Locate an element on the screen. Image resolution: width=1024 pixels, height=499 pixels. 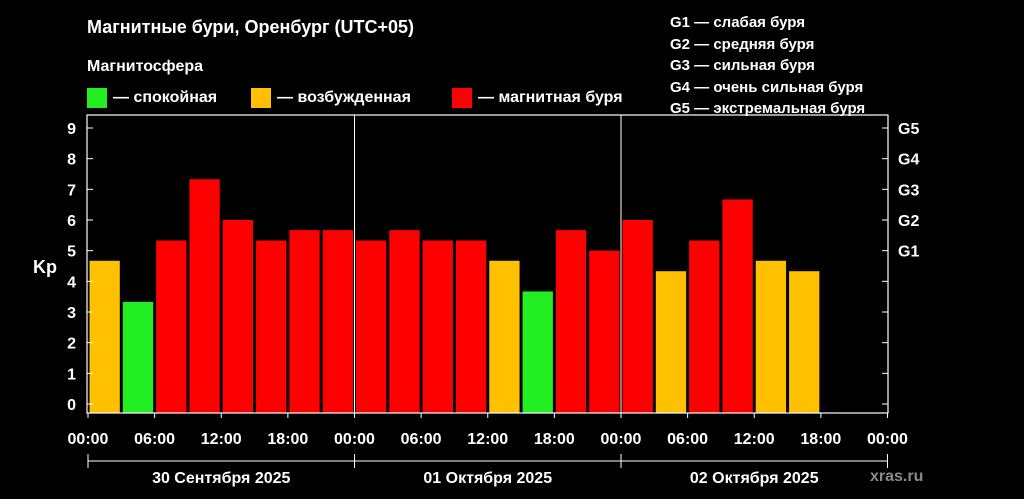
g-scale-item: G3 — сильная буря is located at coordinates (742, 65).